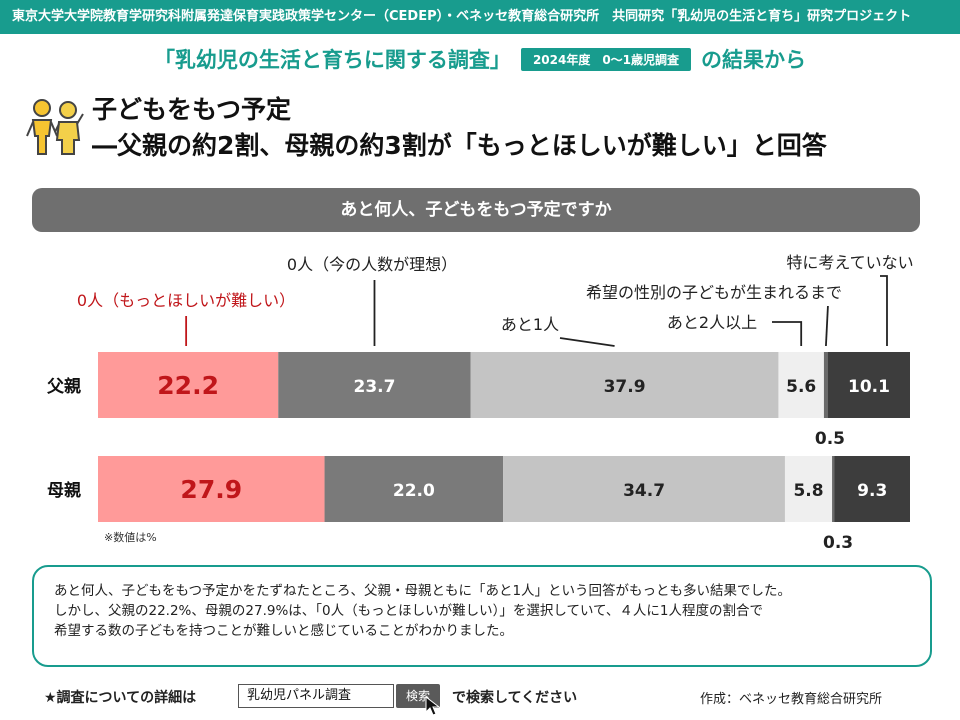 This screenshot has width=960, height=720. I want to click on value-label-0-3: 5.6, so click(801, 387).